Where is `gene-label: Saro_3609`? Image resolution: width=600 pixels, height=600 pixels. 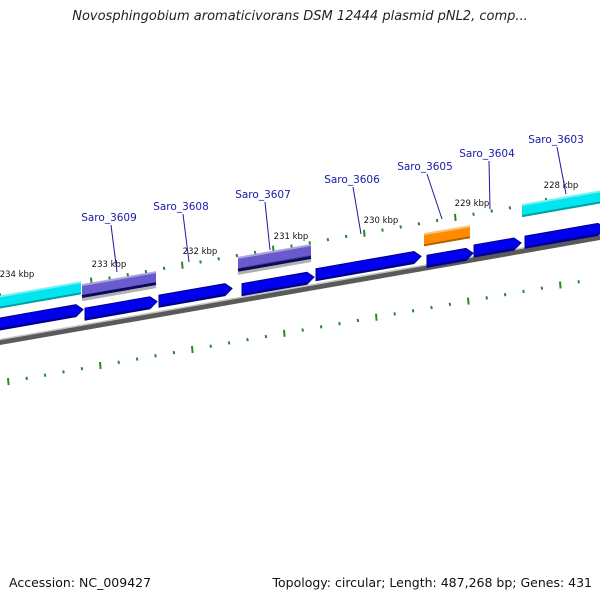
gene-label: Saro_3609 is located at coordinates (109, 218).